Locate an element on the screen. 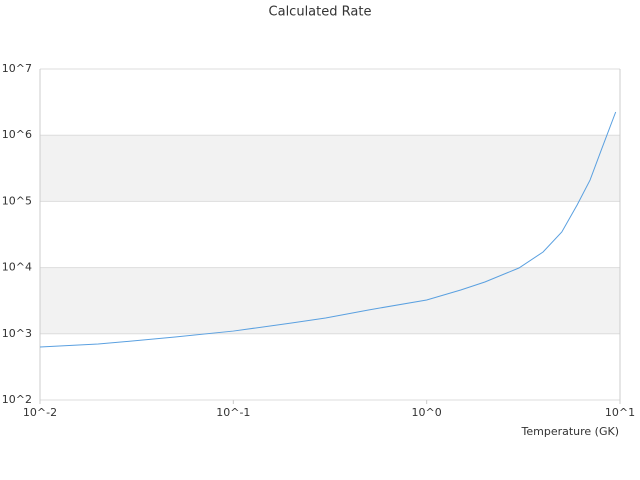  y-tick-label: 10^7 is located at coordinates (17, 68).